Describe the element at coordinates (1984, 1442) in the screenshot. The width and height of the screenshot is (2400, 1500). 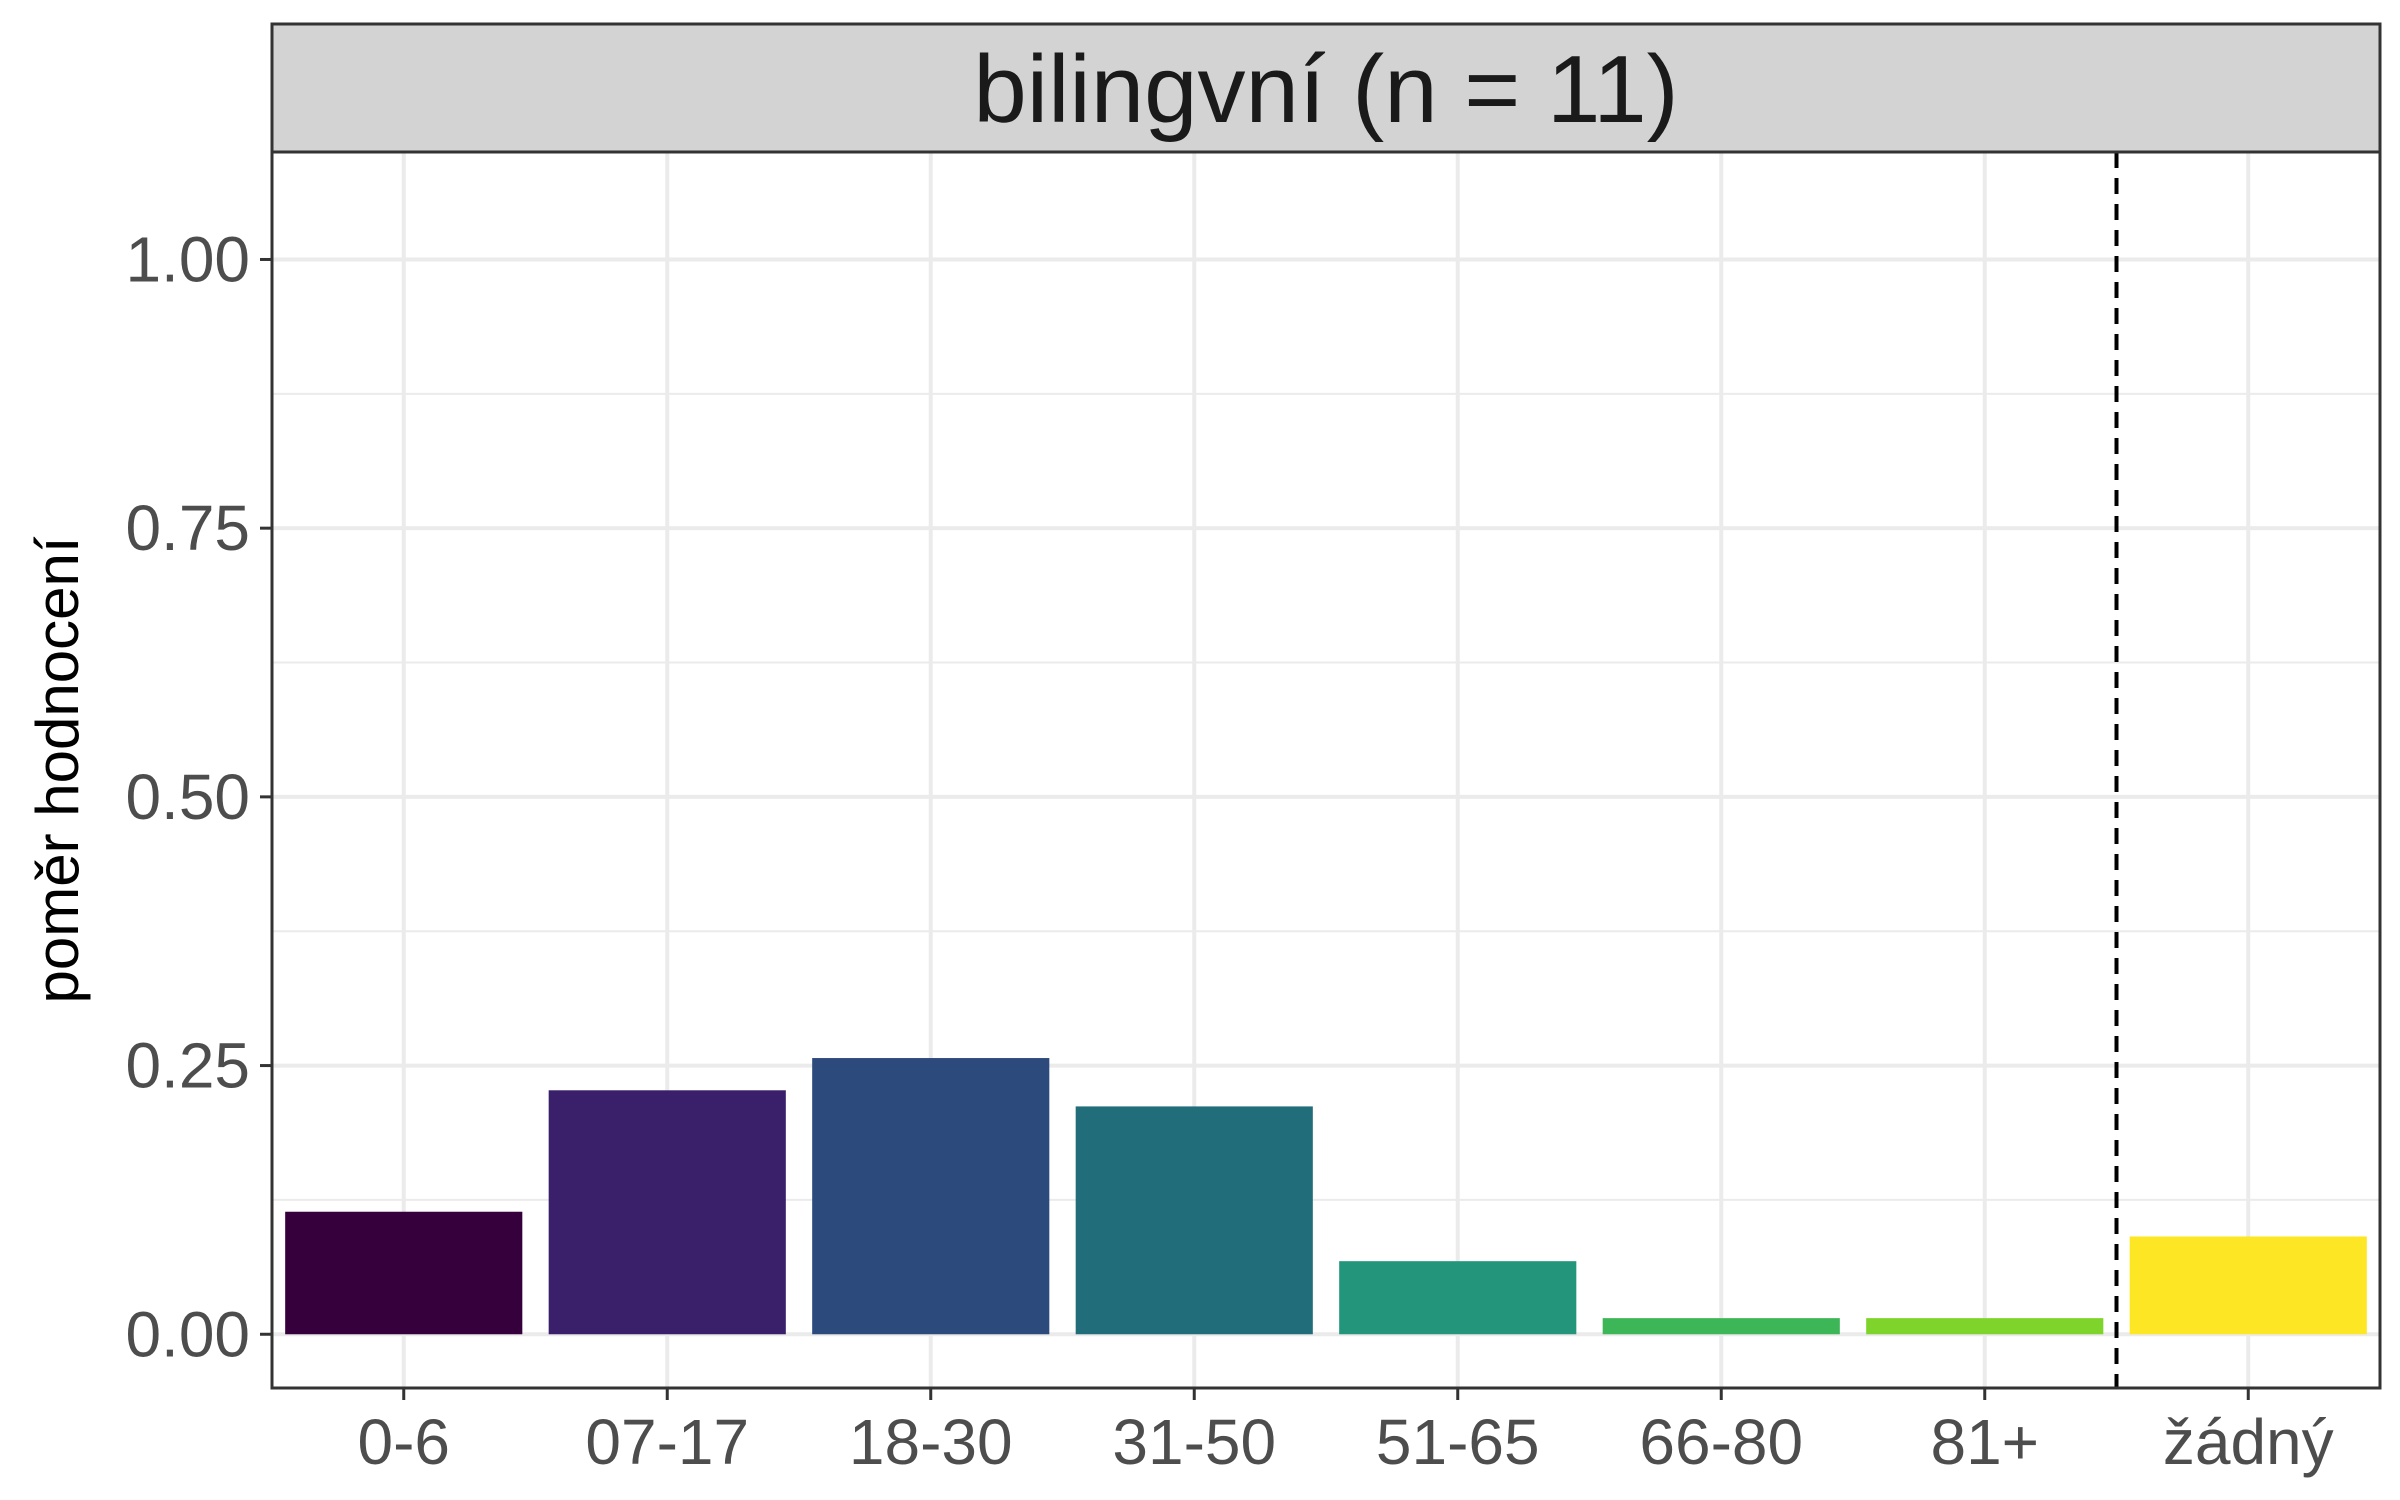
I see `x-tick-label-6: 81+` at that location.